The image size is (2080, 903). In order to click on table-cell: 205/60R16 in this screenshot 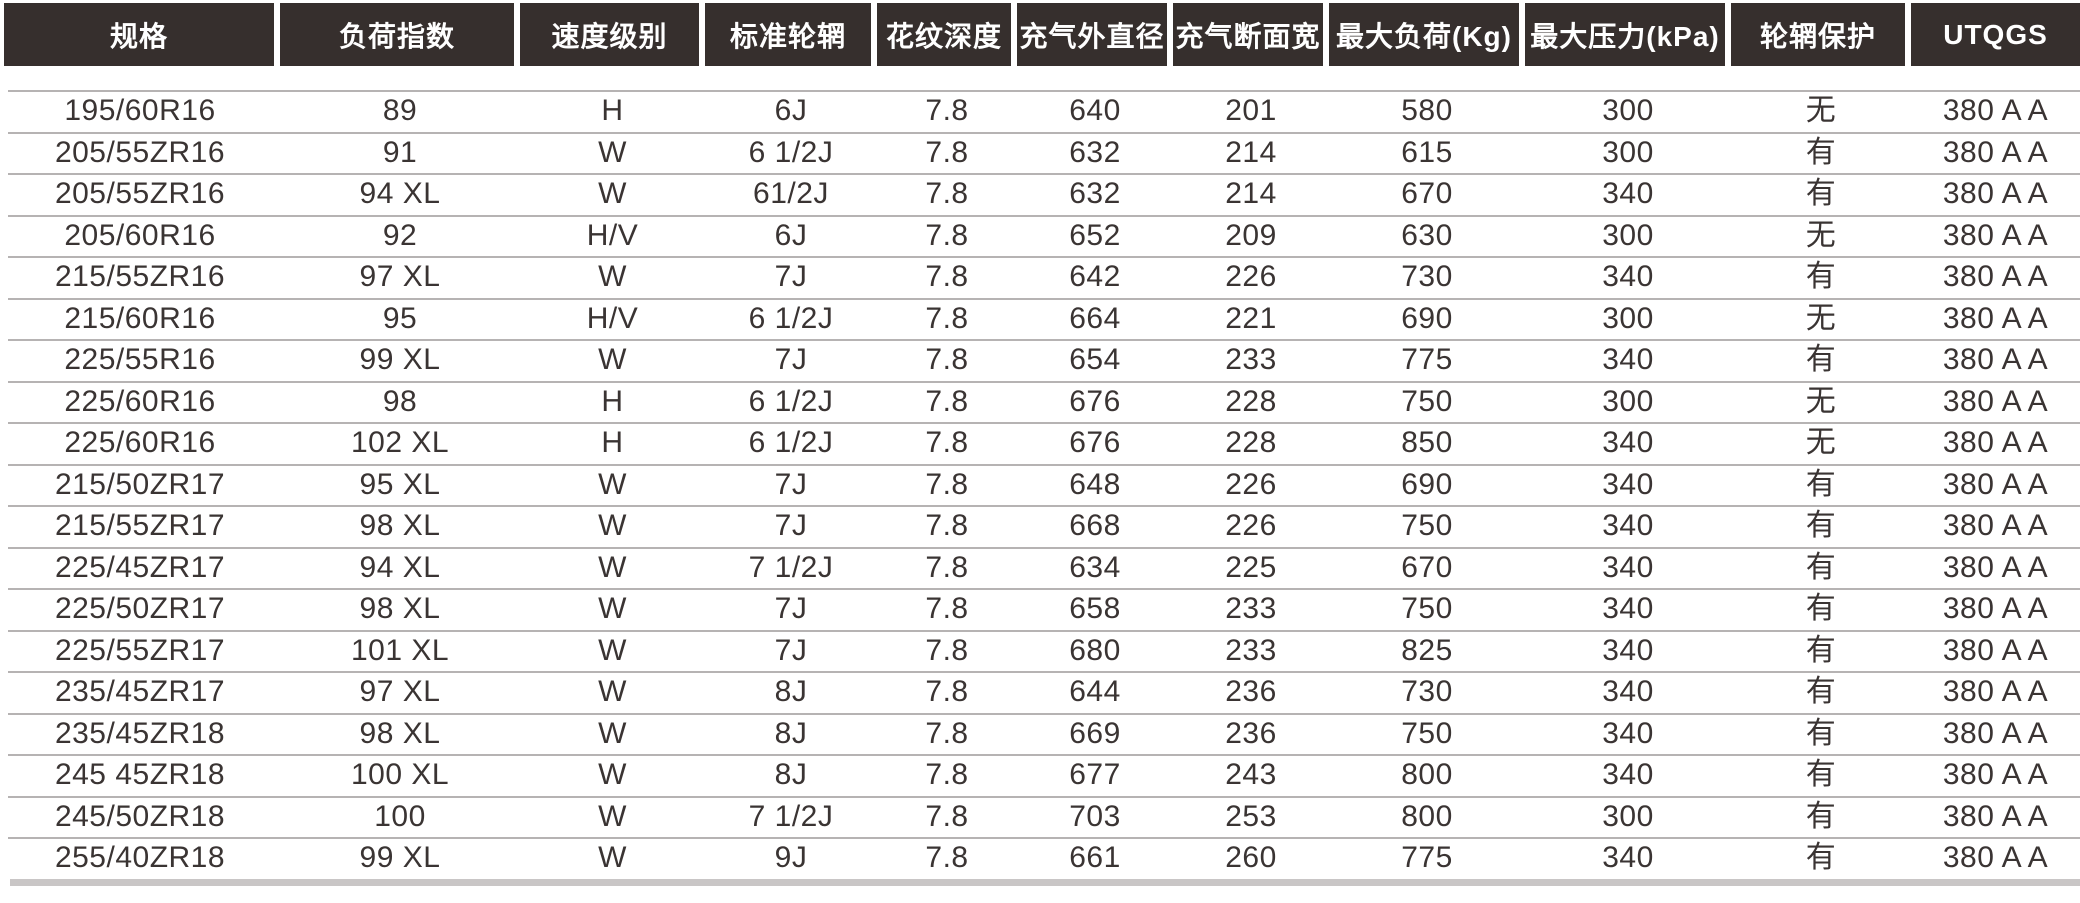, I will do `click(140, 235)`.